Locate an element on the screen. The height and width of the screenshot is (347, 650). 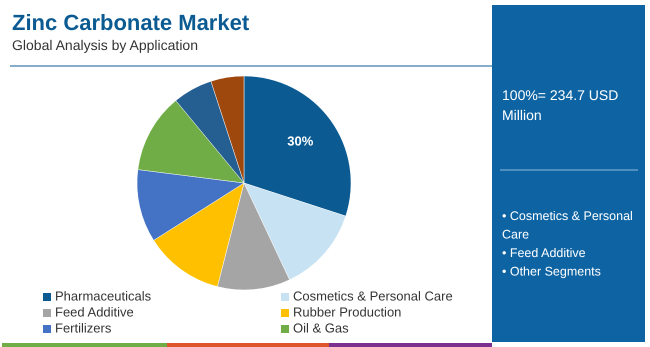
chart-title: Zinc Carbonate Market is located at coordinates (131, 22).